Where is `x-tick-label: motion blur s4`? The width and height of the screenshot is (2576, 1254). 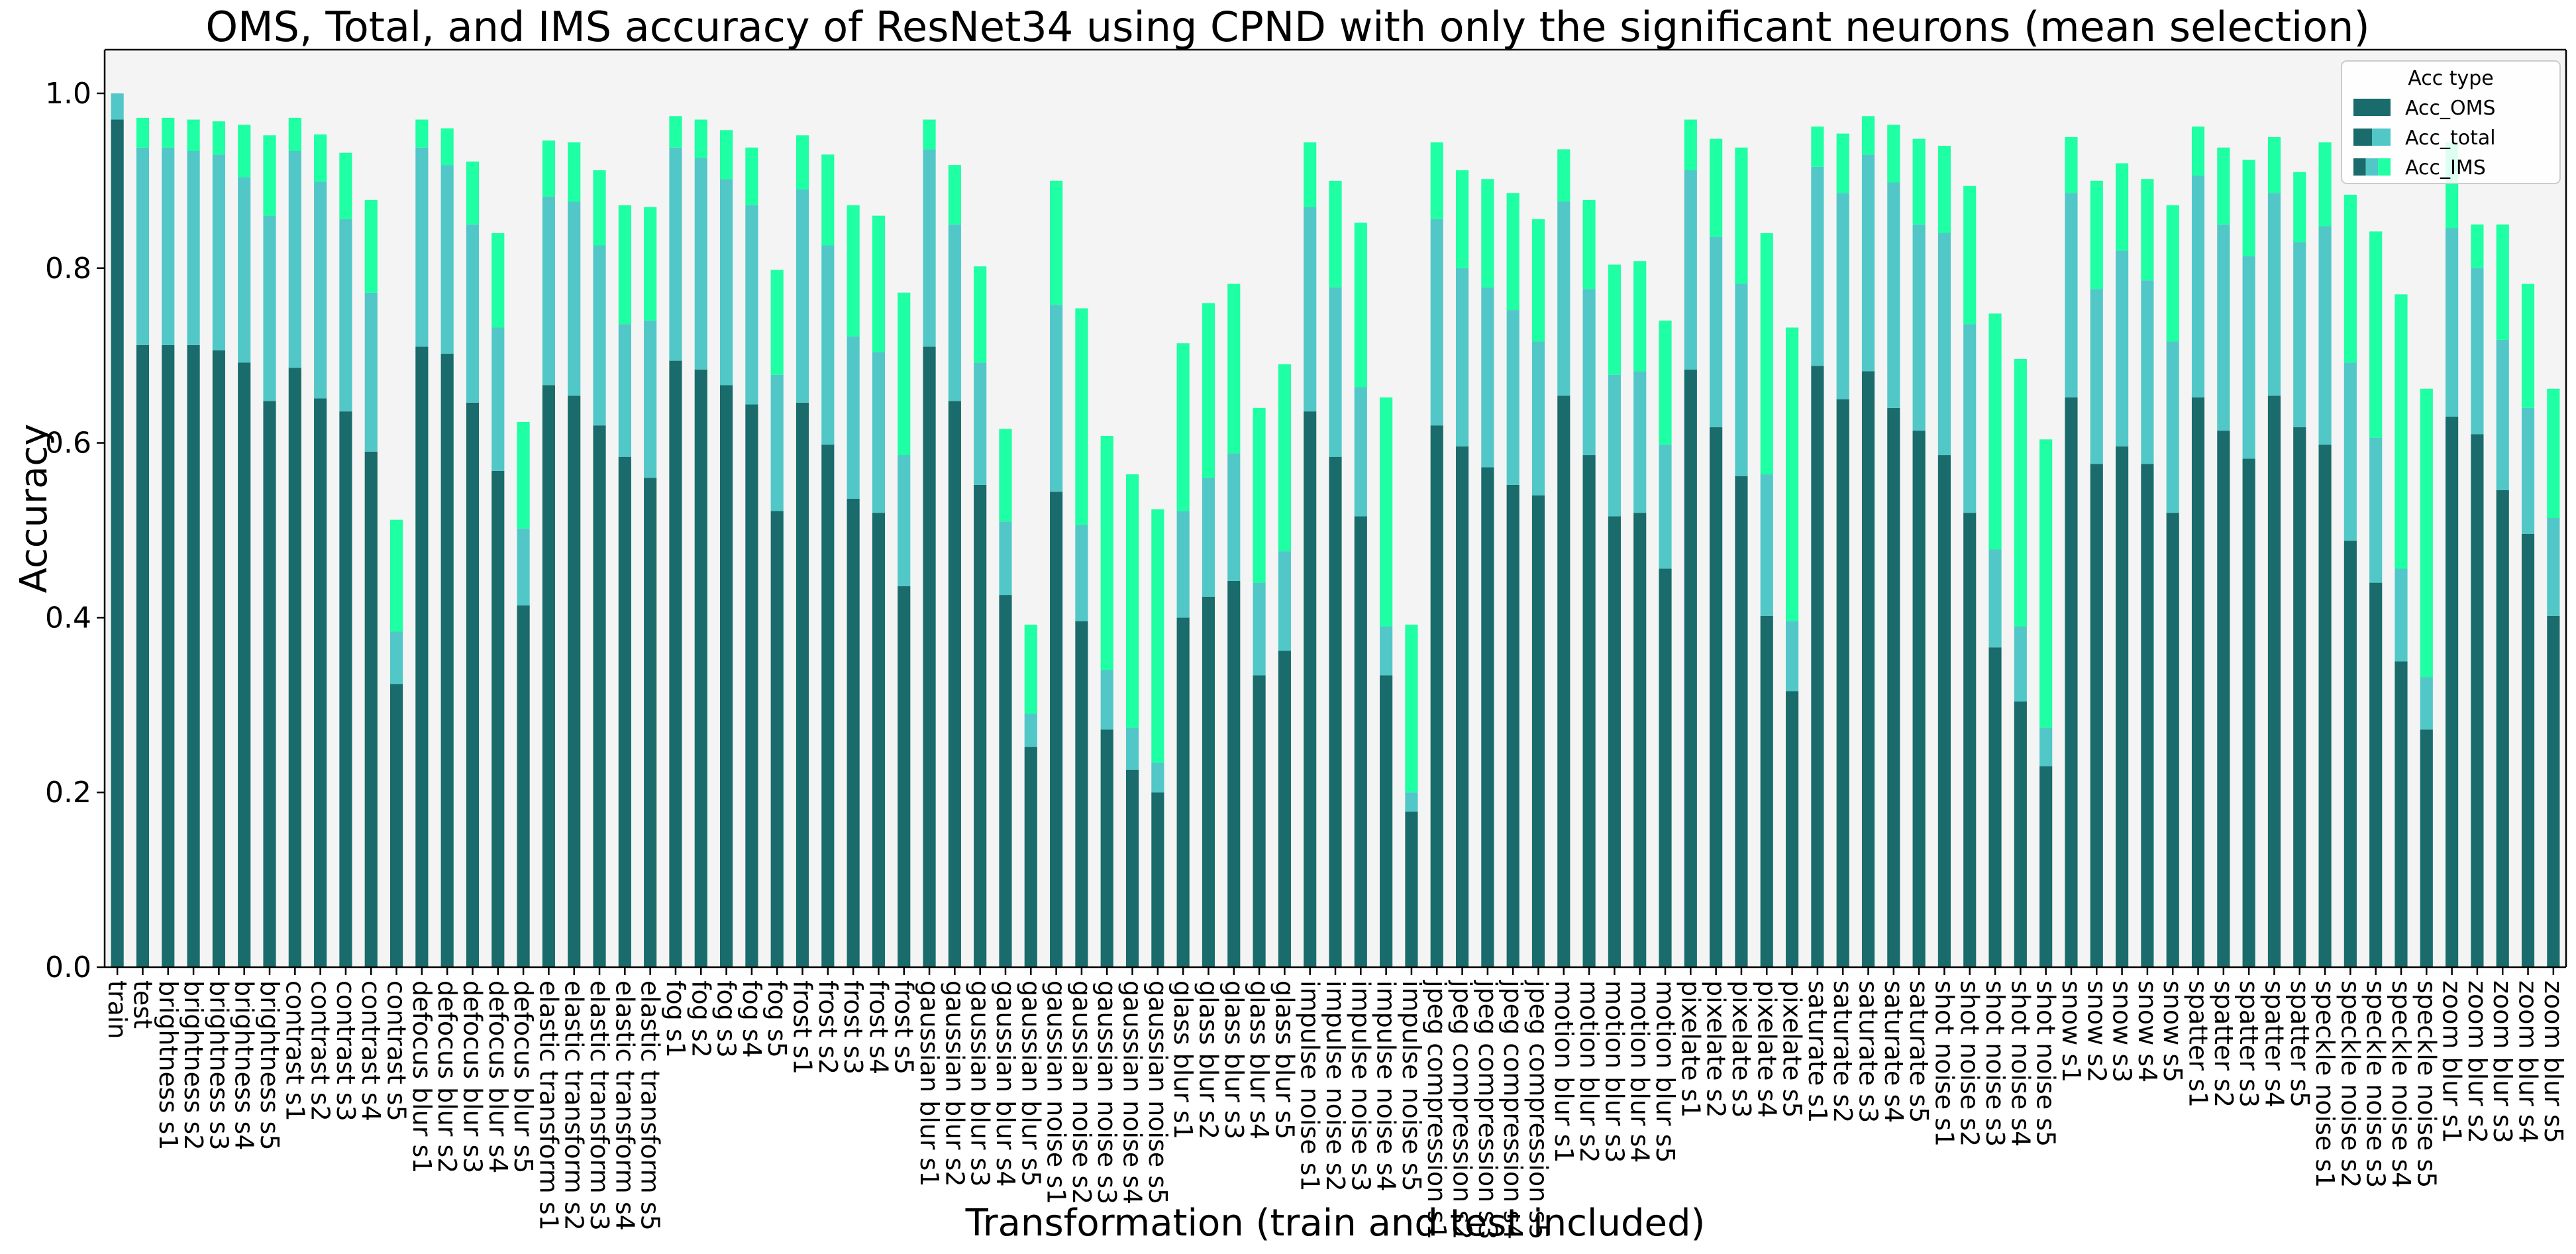 x-tick-label: motion blur s4 is located at coordinates (1640, 1072).